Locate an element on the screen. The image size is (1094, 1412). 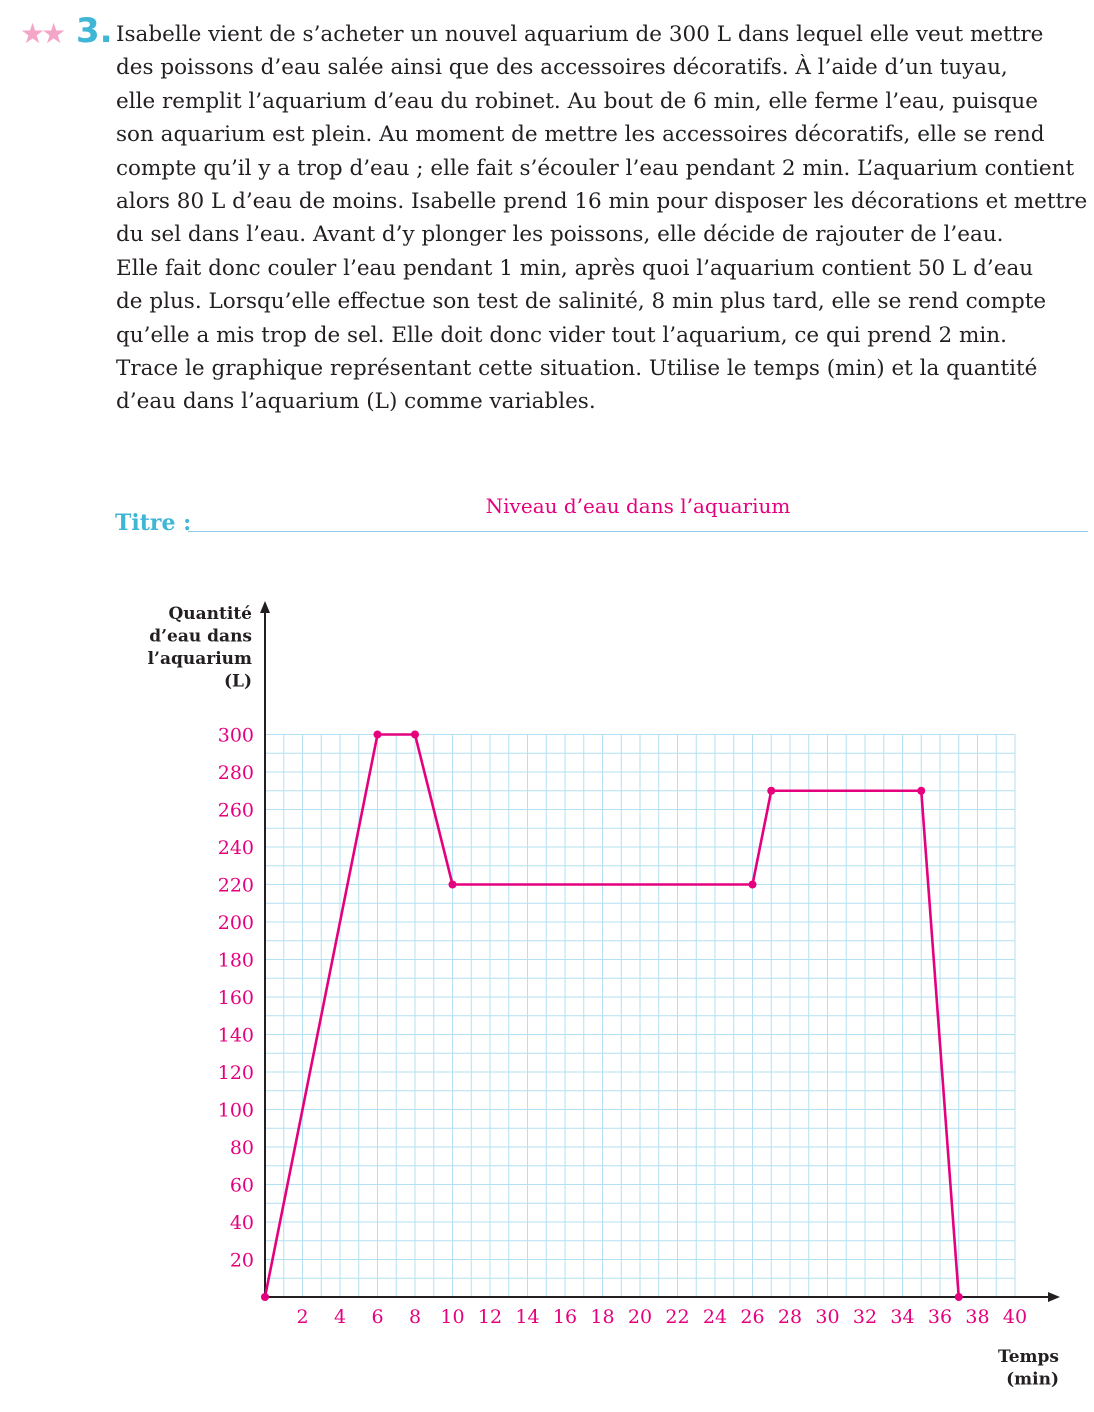
y-axis-arrow-icon is located at coordinates (265, 607).